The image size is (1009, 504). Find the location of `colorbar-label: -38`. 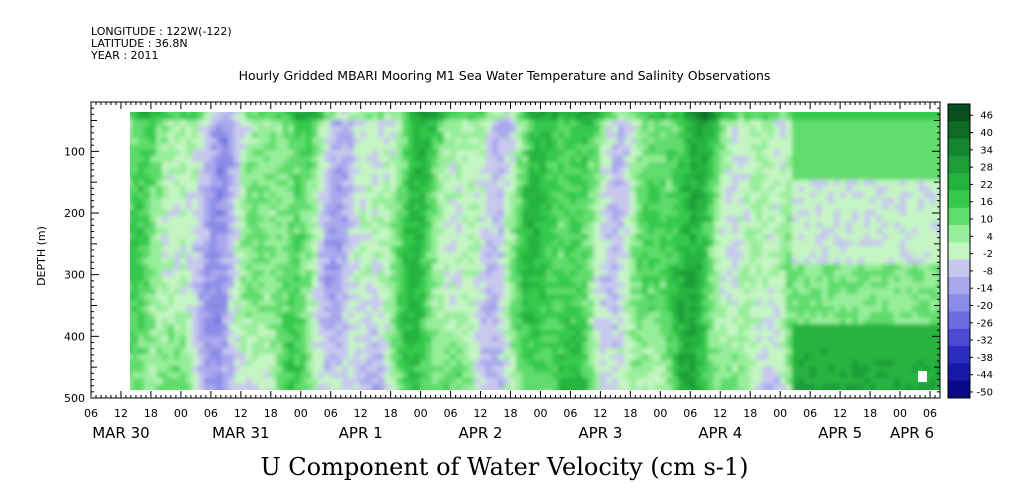

colorbar-label: -38 is located at coordinates (985, 358).